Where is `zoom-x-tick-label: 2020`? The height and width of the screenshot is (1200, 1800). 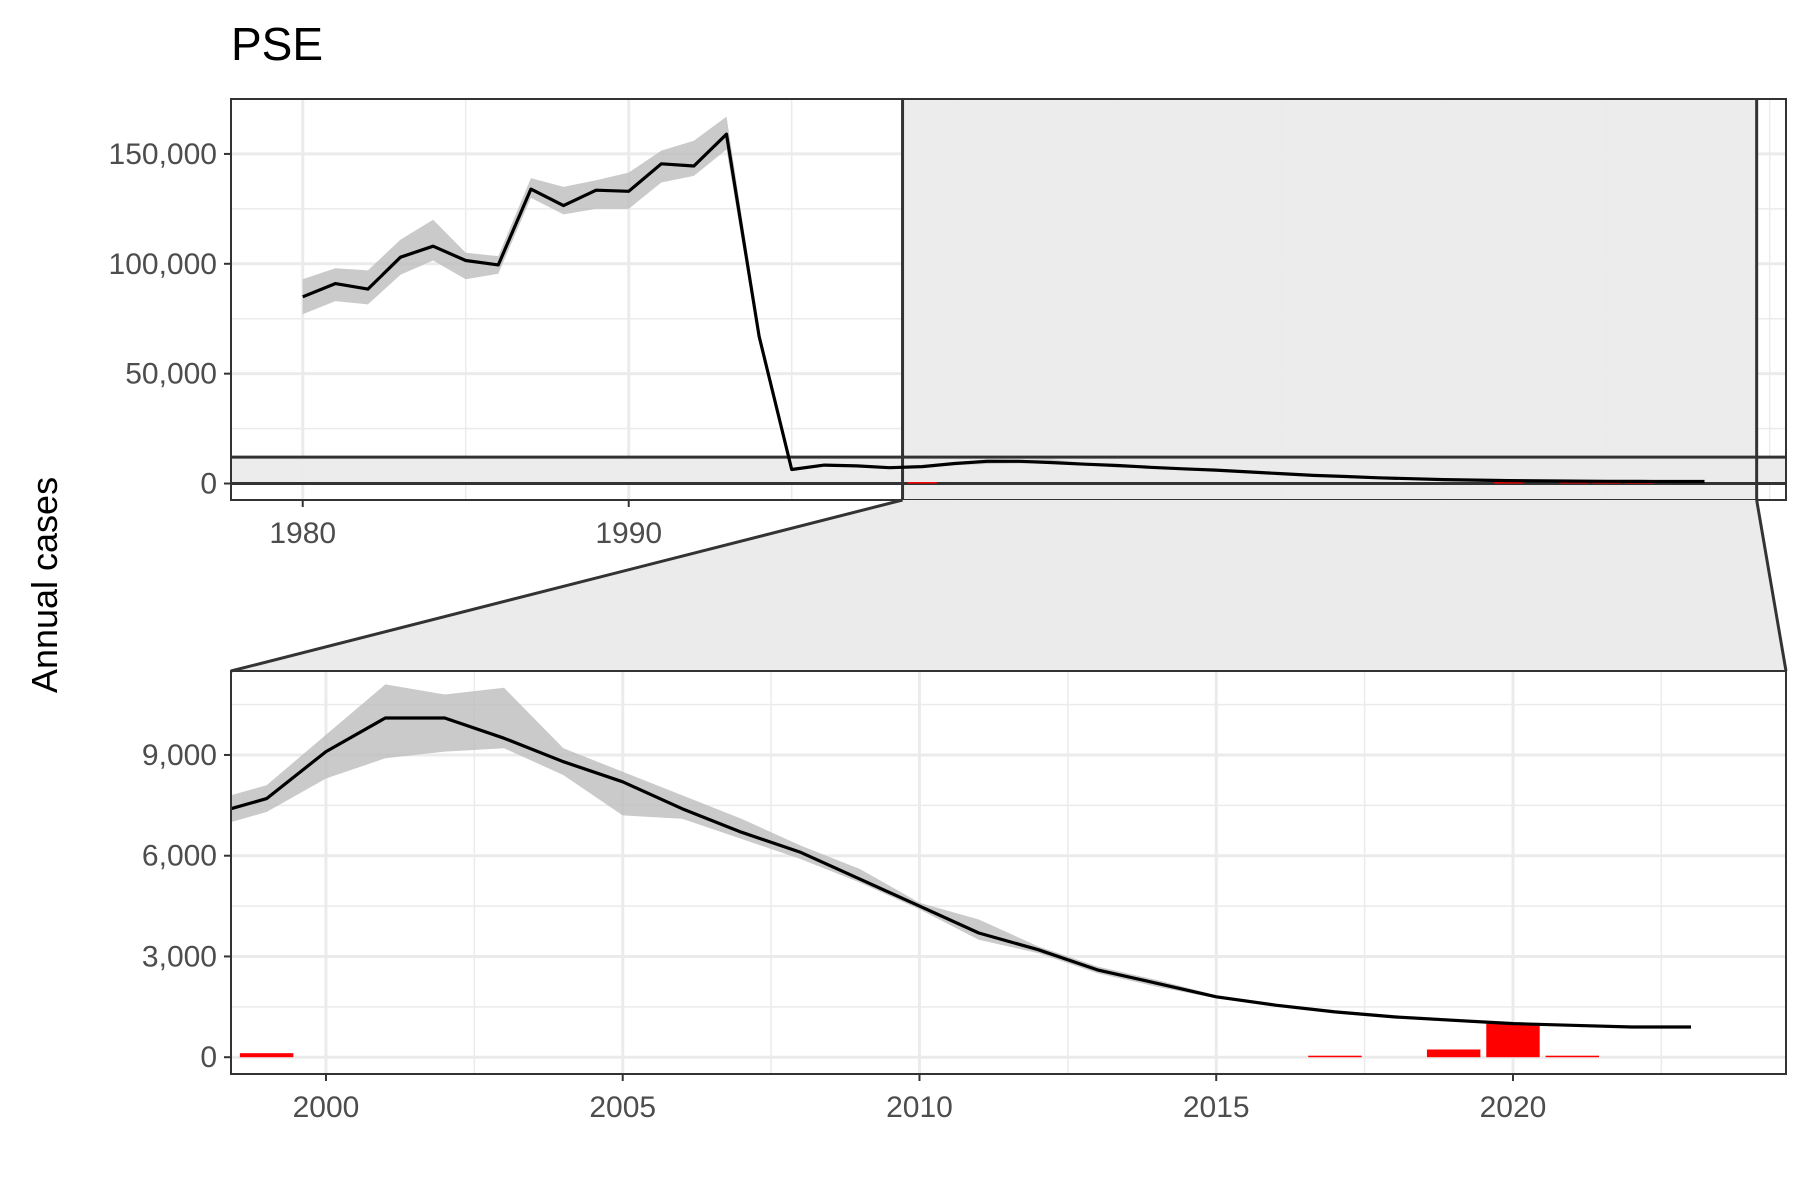
zoom-x-tick-label: 2020 is located at coordinates (1513, 1107).